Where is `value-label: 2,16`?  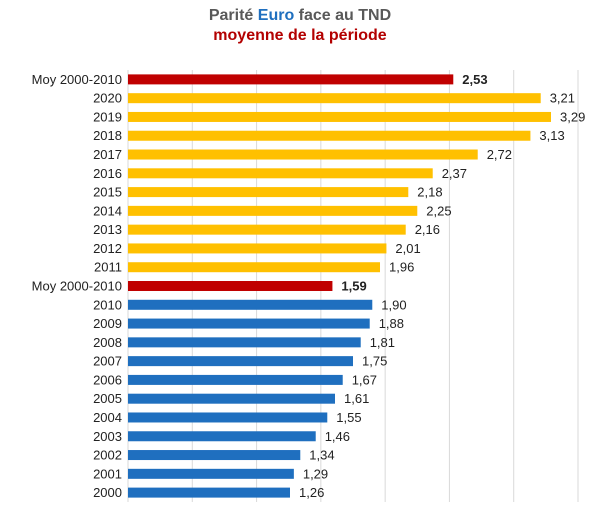
value-label: 2,16 is located at coordinates (427, 229).